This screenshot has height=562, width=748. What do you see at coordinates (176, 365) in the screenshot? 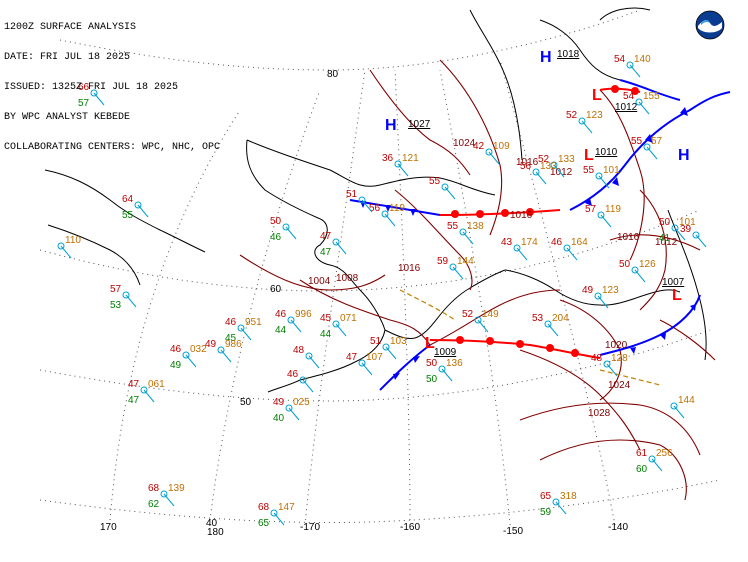
I see `station-dewpoint: 49` at bounding box center [176, 365].